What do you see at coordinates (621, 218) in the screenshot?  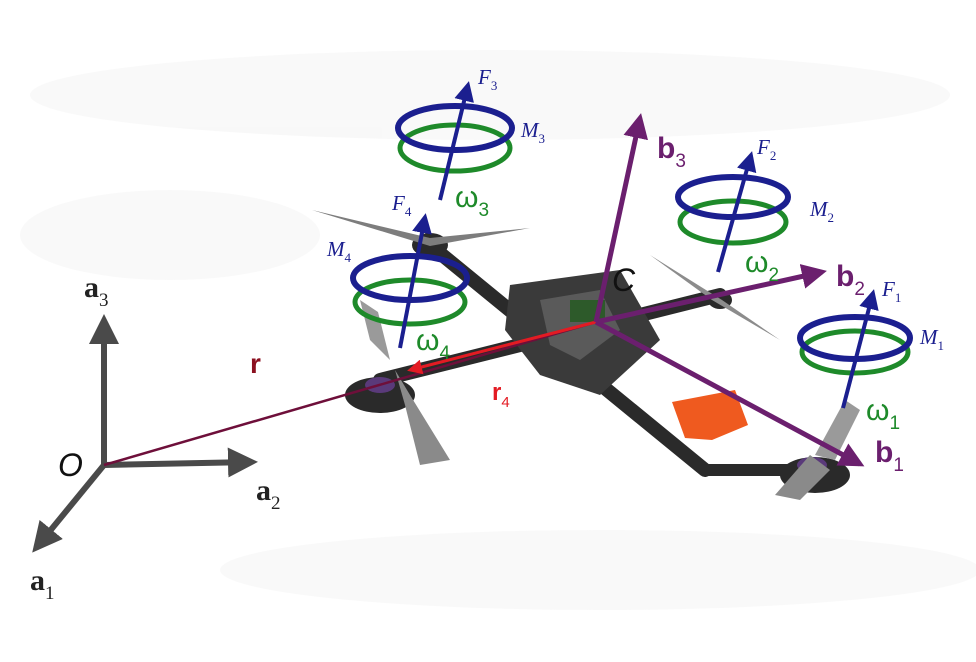 I see `axis-b3` at bounding box center [621, 218].